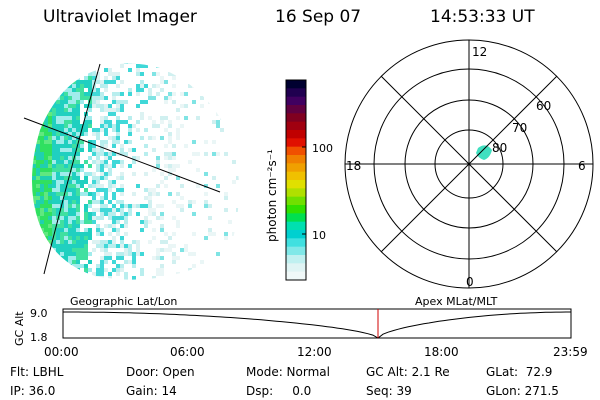 Image resolution: width=600 pixels, height=400 pixels. Describe the element at coordinates (389, 391) in the screenshot. I see `info-seq: Seq: 39` at that location.